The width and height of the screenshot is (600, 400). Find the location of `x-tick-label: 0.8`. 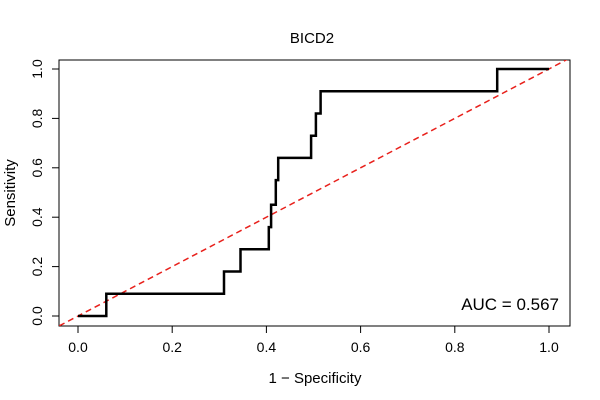

x-tick-label: 0.8 is located at coordinates (455, 347).